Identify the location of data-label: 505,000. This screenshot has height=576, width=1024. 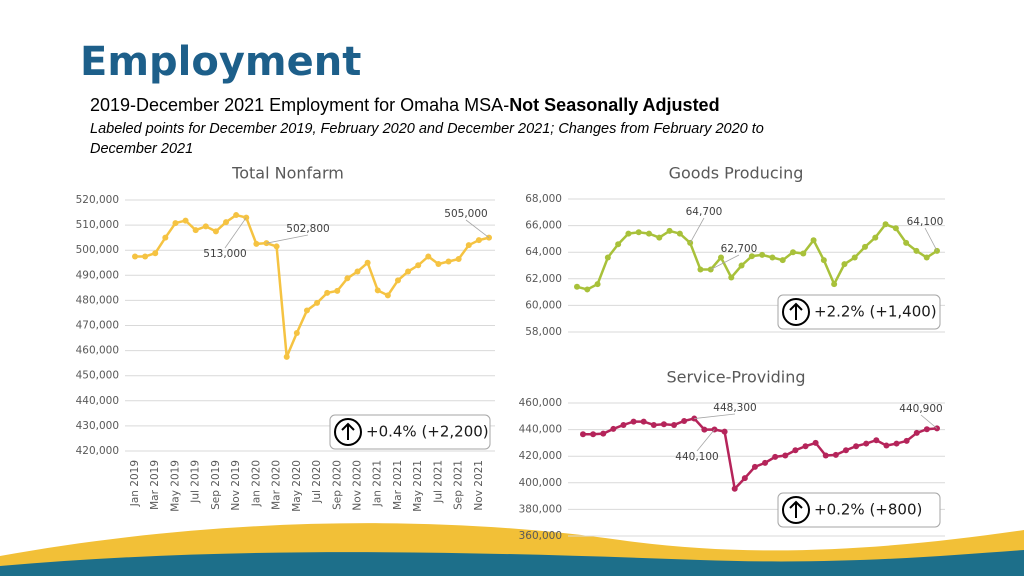
(465, 214).